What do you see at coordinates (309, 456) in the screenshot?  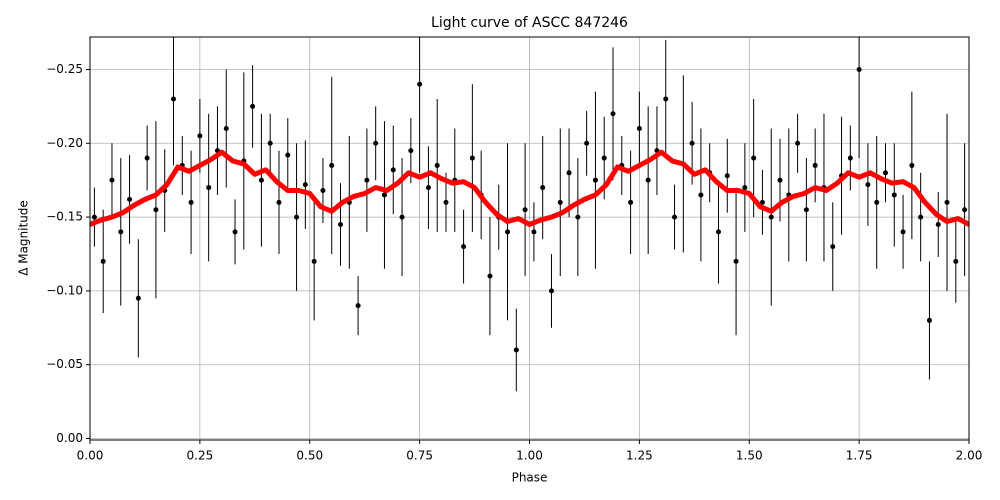 I see `x-tick-label: 0.50` at bounding box center [309, 456].